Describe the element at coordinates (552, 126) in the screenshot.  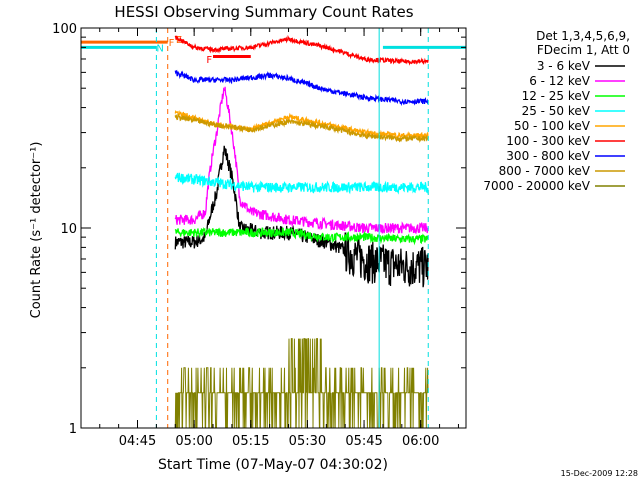
I see `legend-label: 50 - 100 keV` at that location.